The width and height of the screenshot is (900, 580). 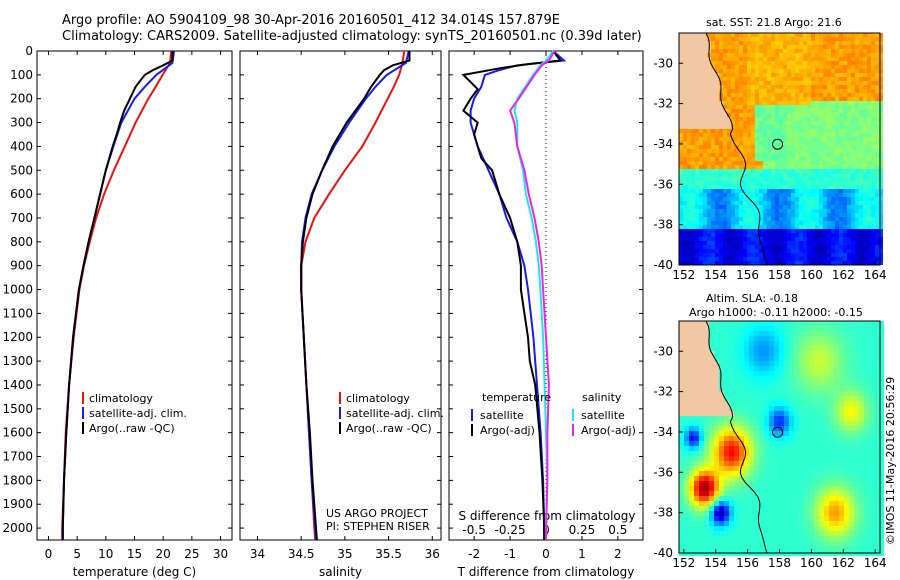 I want to click on ytick-label: 2000, so click(x=17, y=528).